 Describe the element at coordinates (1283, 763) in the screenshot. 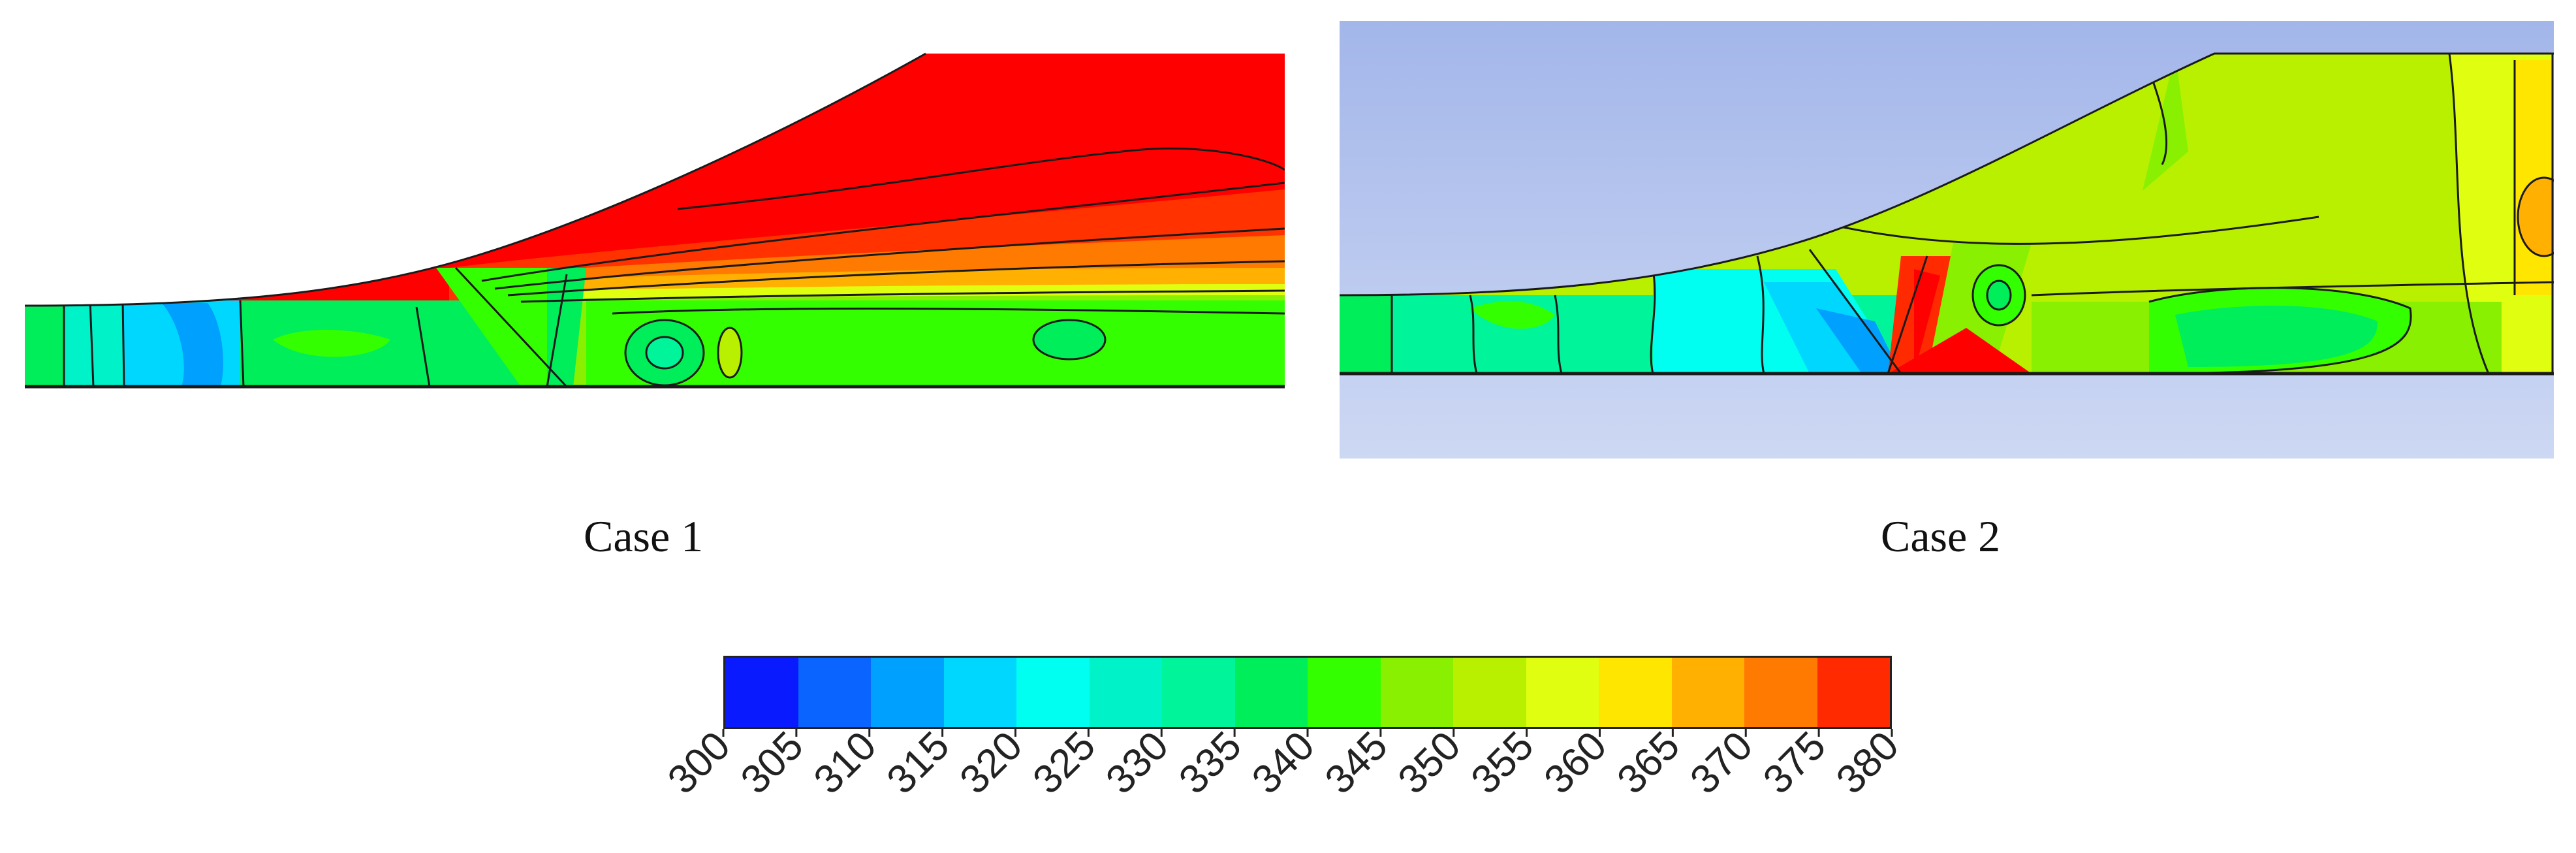

I see `colorbar-tick-label: 340` at that location.